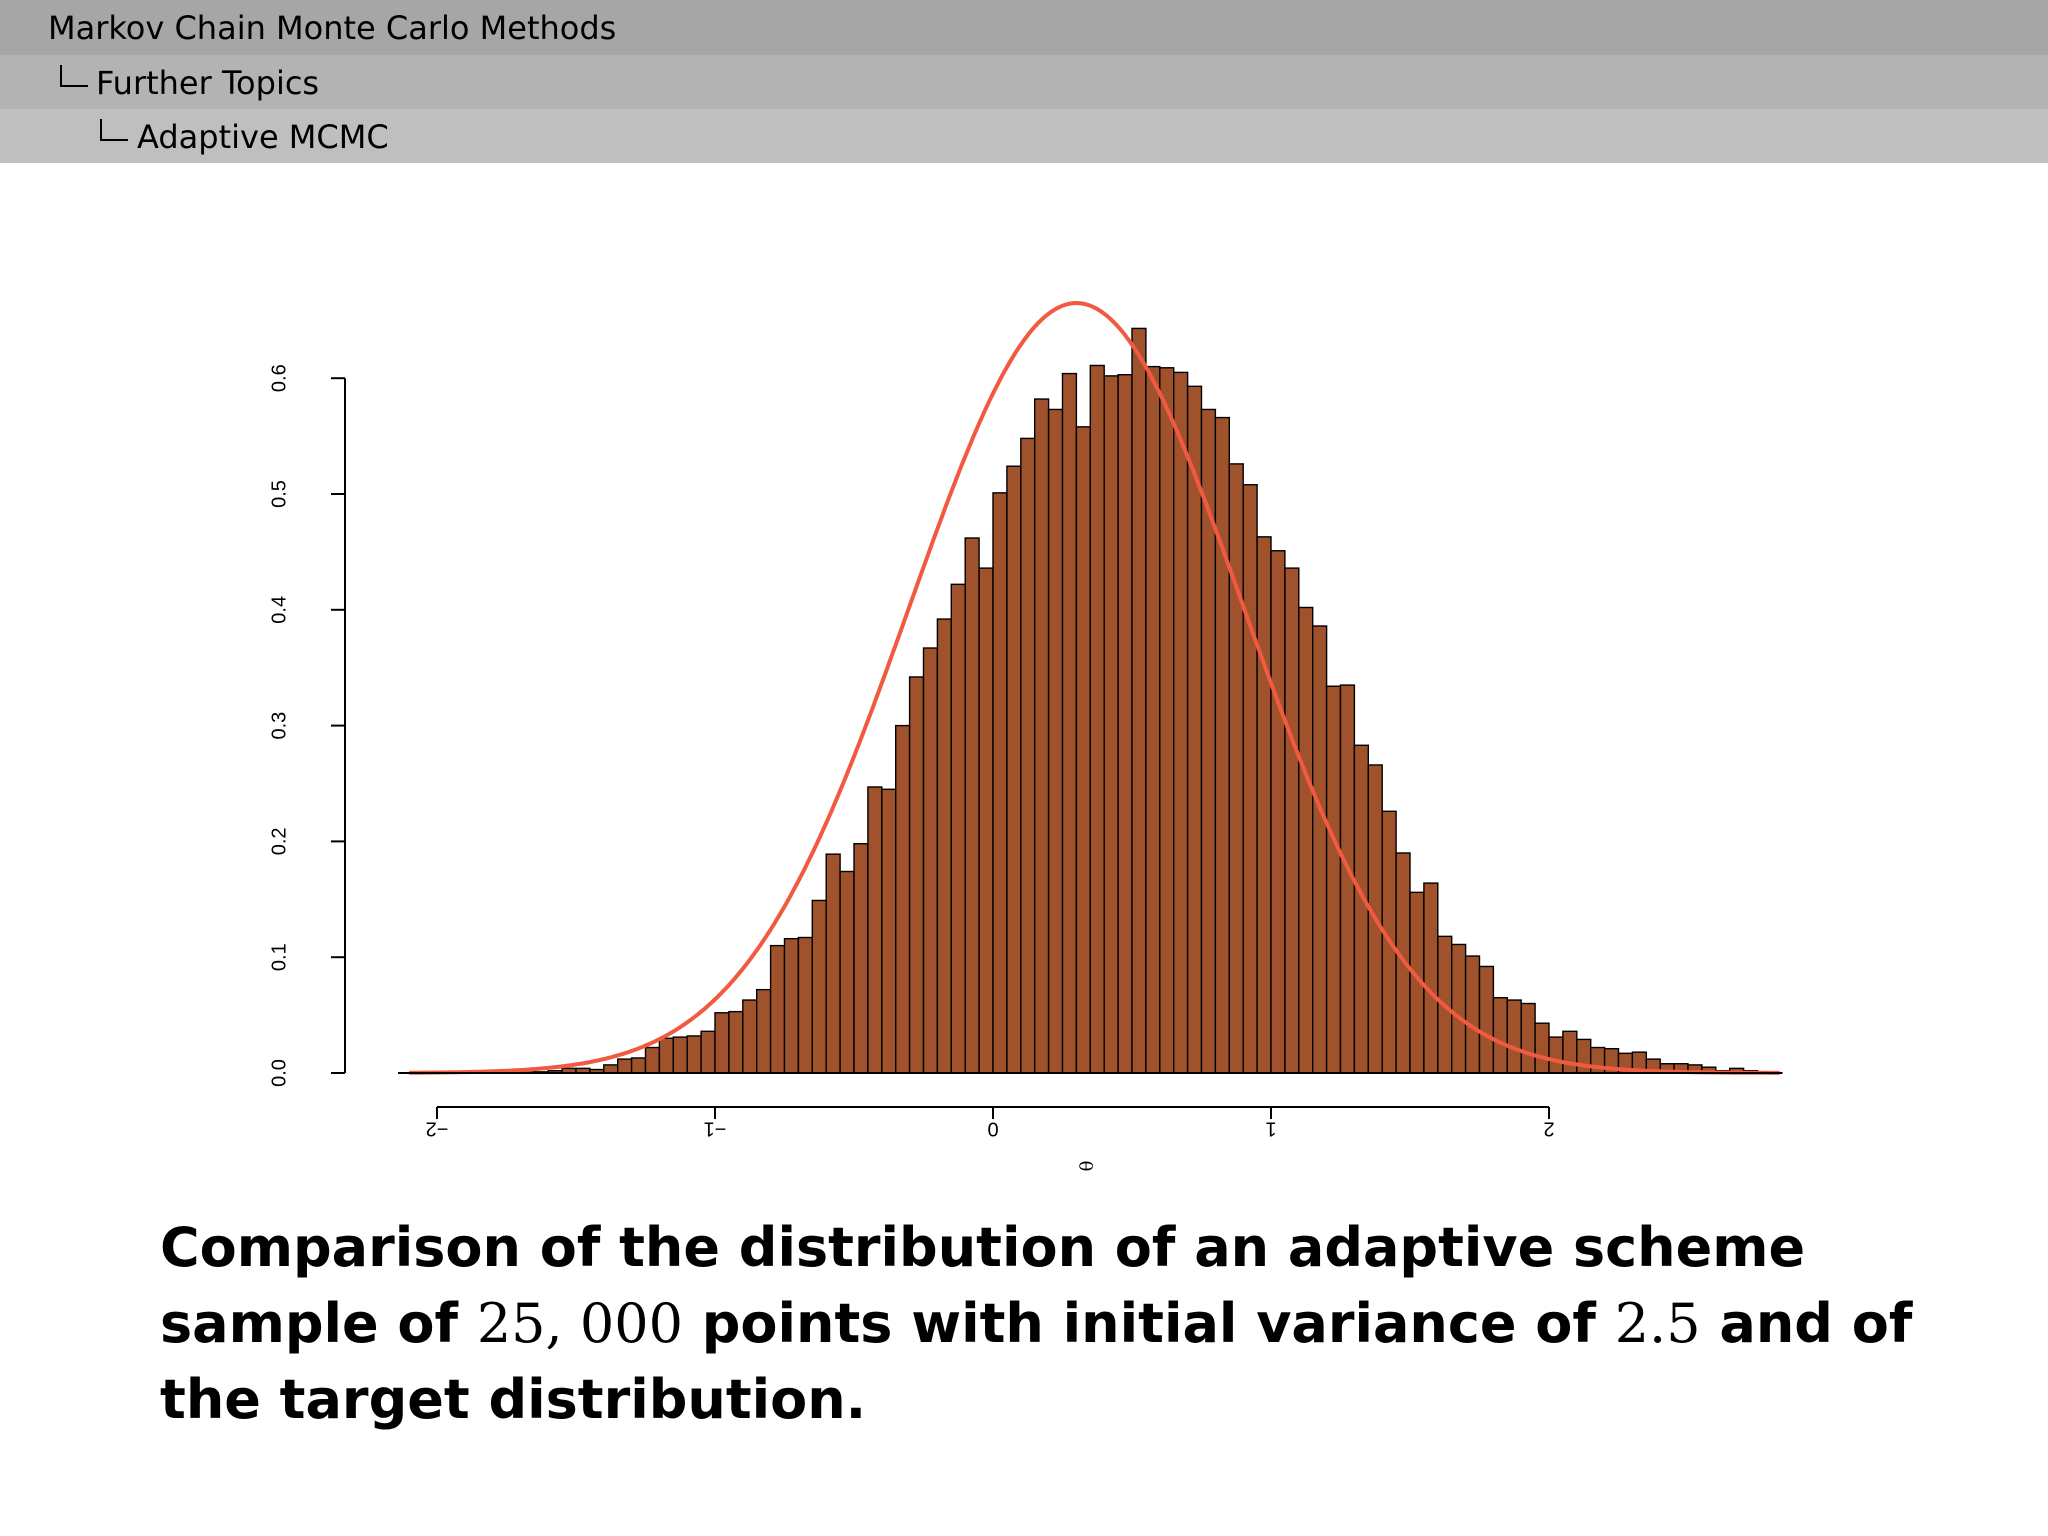 The width and height of the screenshot is (2048, 1536). Describe the element at coordinates (1148, 1323) in the screenshot. I see `caption-text-2: points with initial variance of` at that location.